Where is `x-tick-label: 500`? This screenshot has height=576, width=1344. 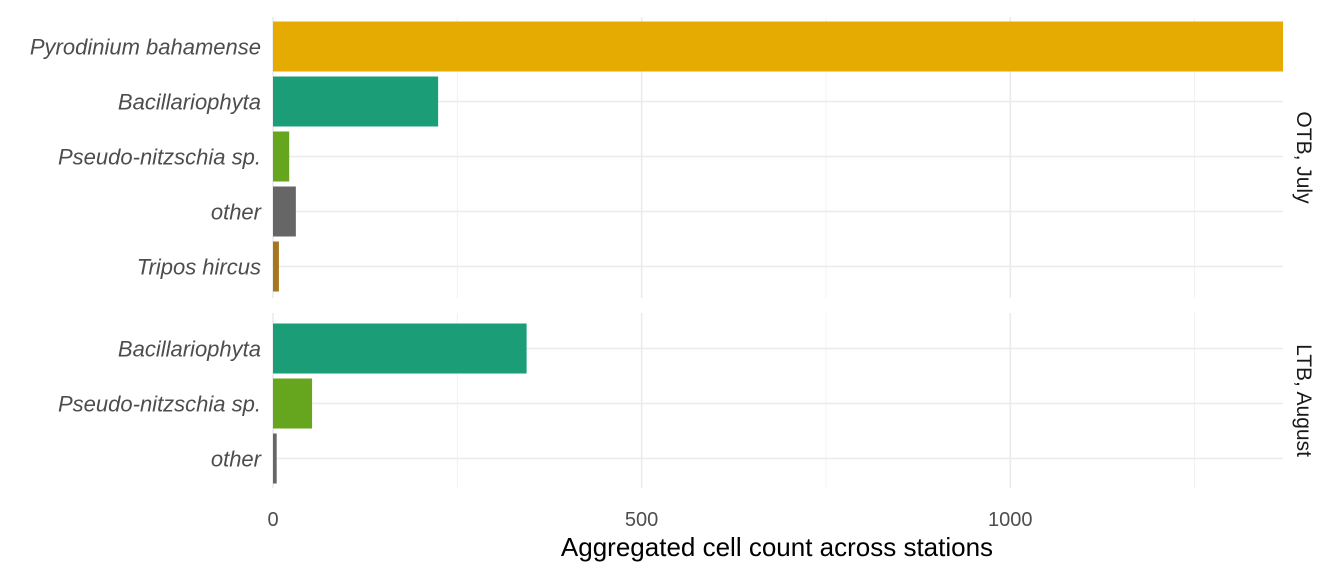
x-tick-label: 500 is located at coordinates (641, 520).